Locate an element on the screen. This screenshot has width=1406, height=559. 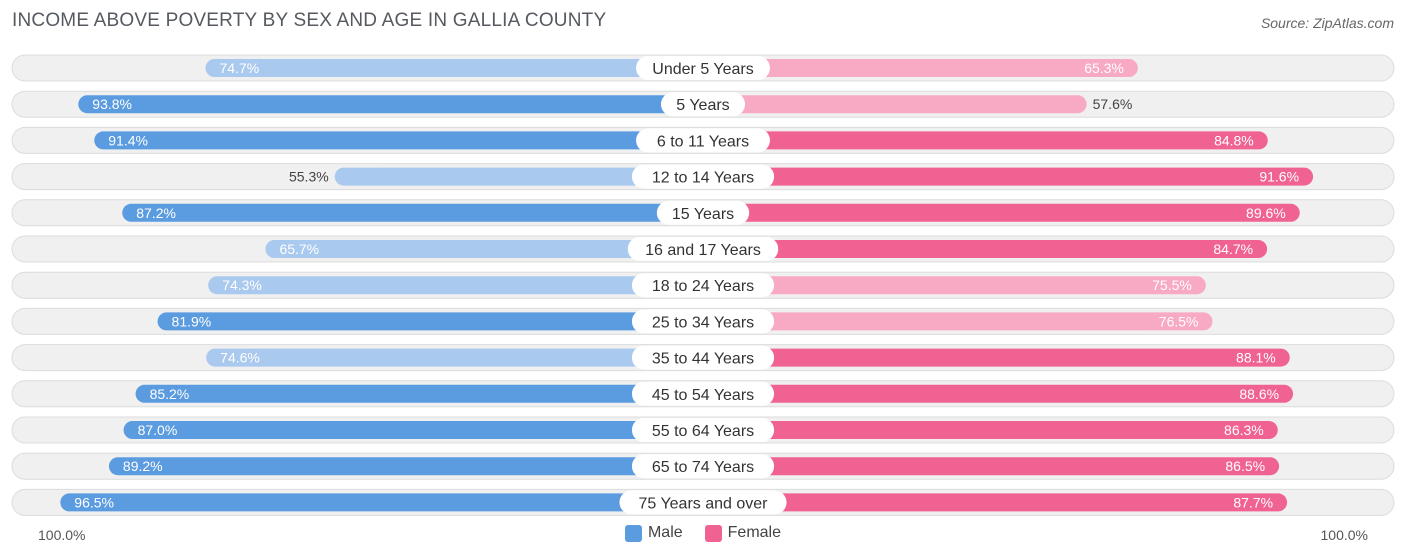
female-value-label: 88.6% is located at coordinates (1259, 394).